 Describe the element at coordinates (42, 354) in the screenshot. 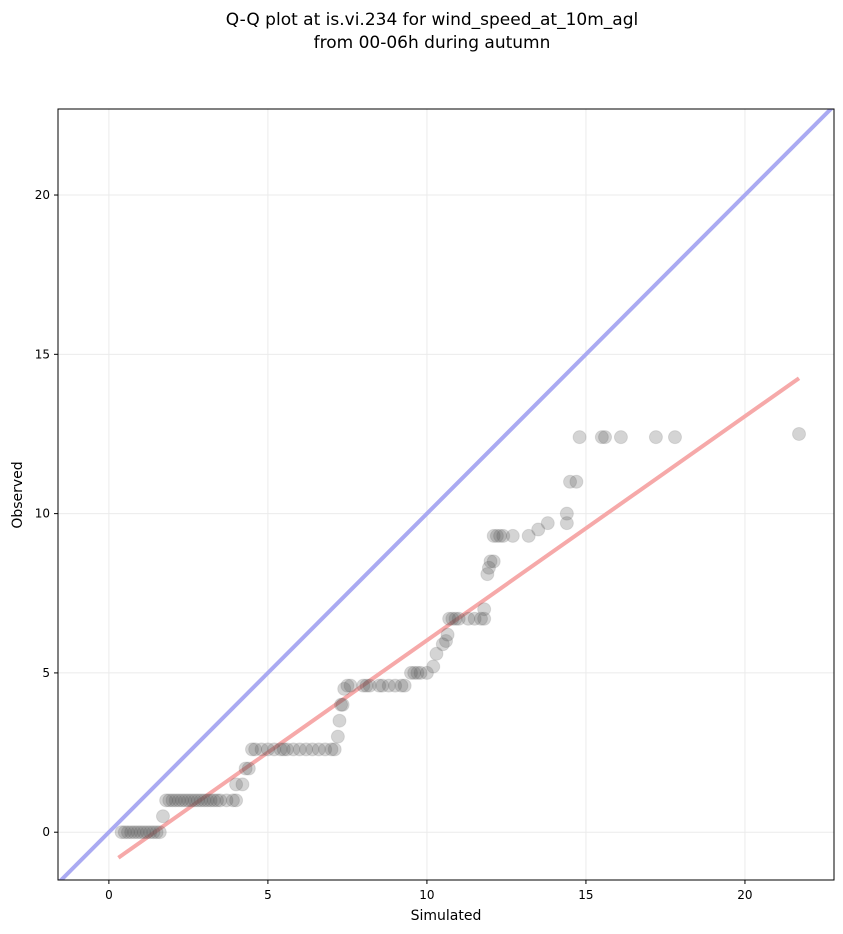

I see `y-tick-label: 15` at that location.